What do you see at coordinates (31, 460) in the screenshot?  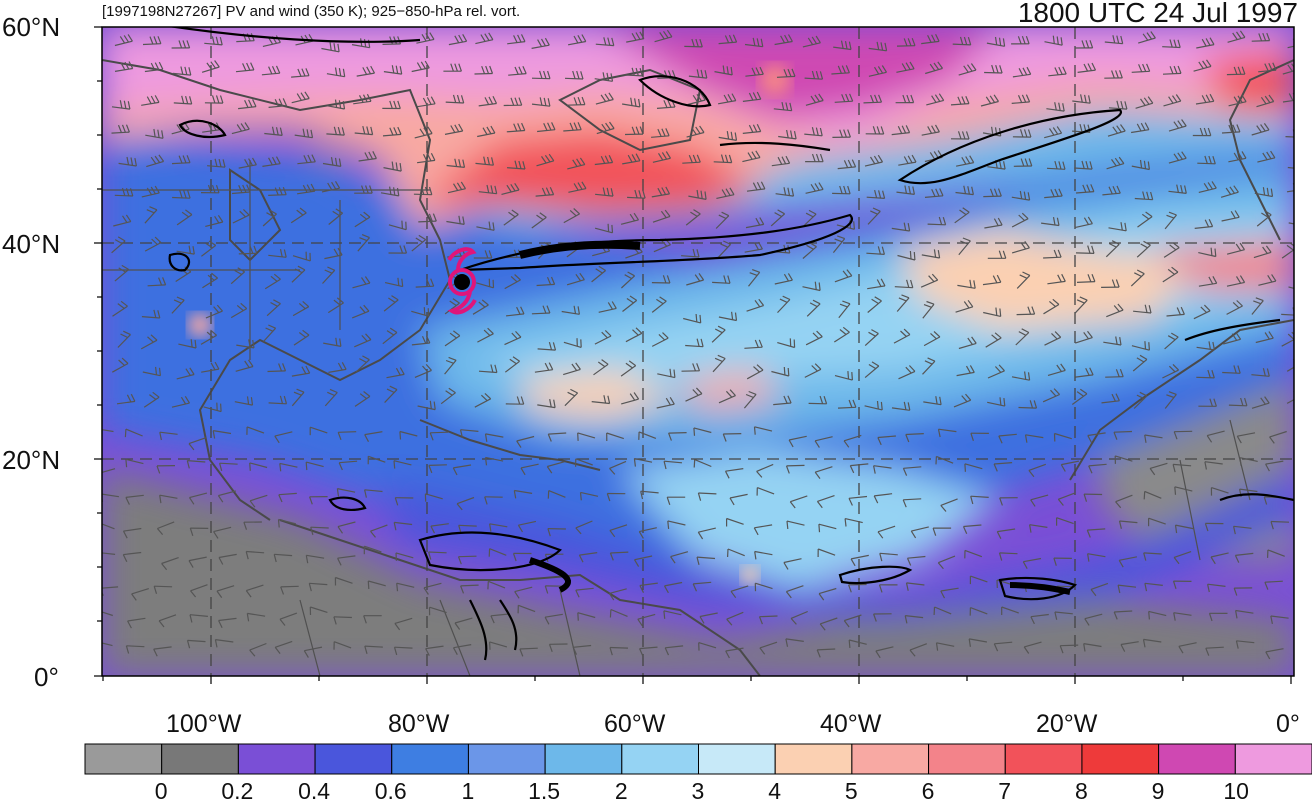 I see `lat-label-20n: 20°N` at bounding box center [31, 460].